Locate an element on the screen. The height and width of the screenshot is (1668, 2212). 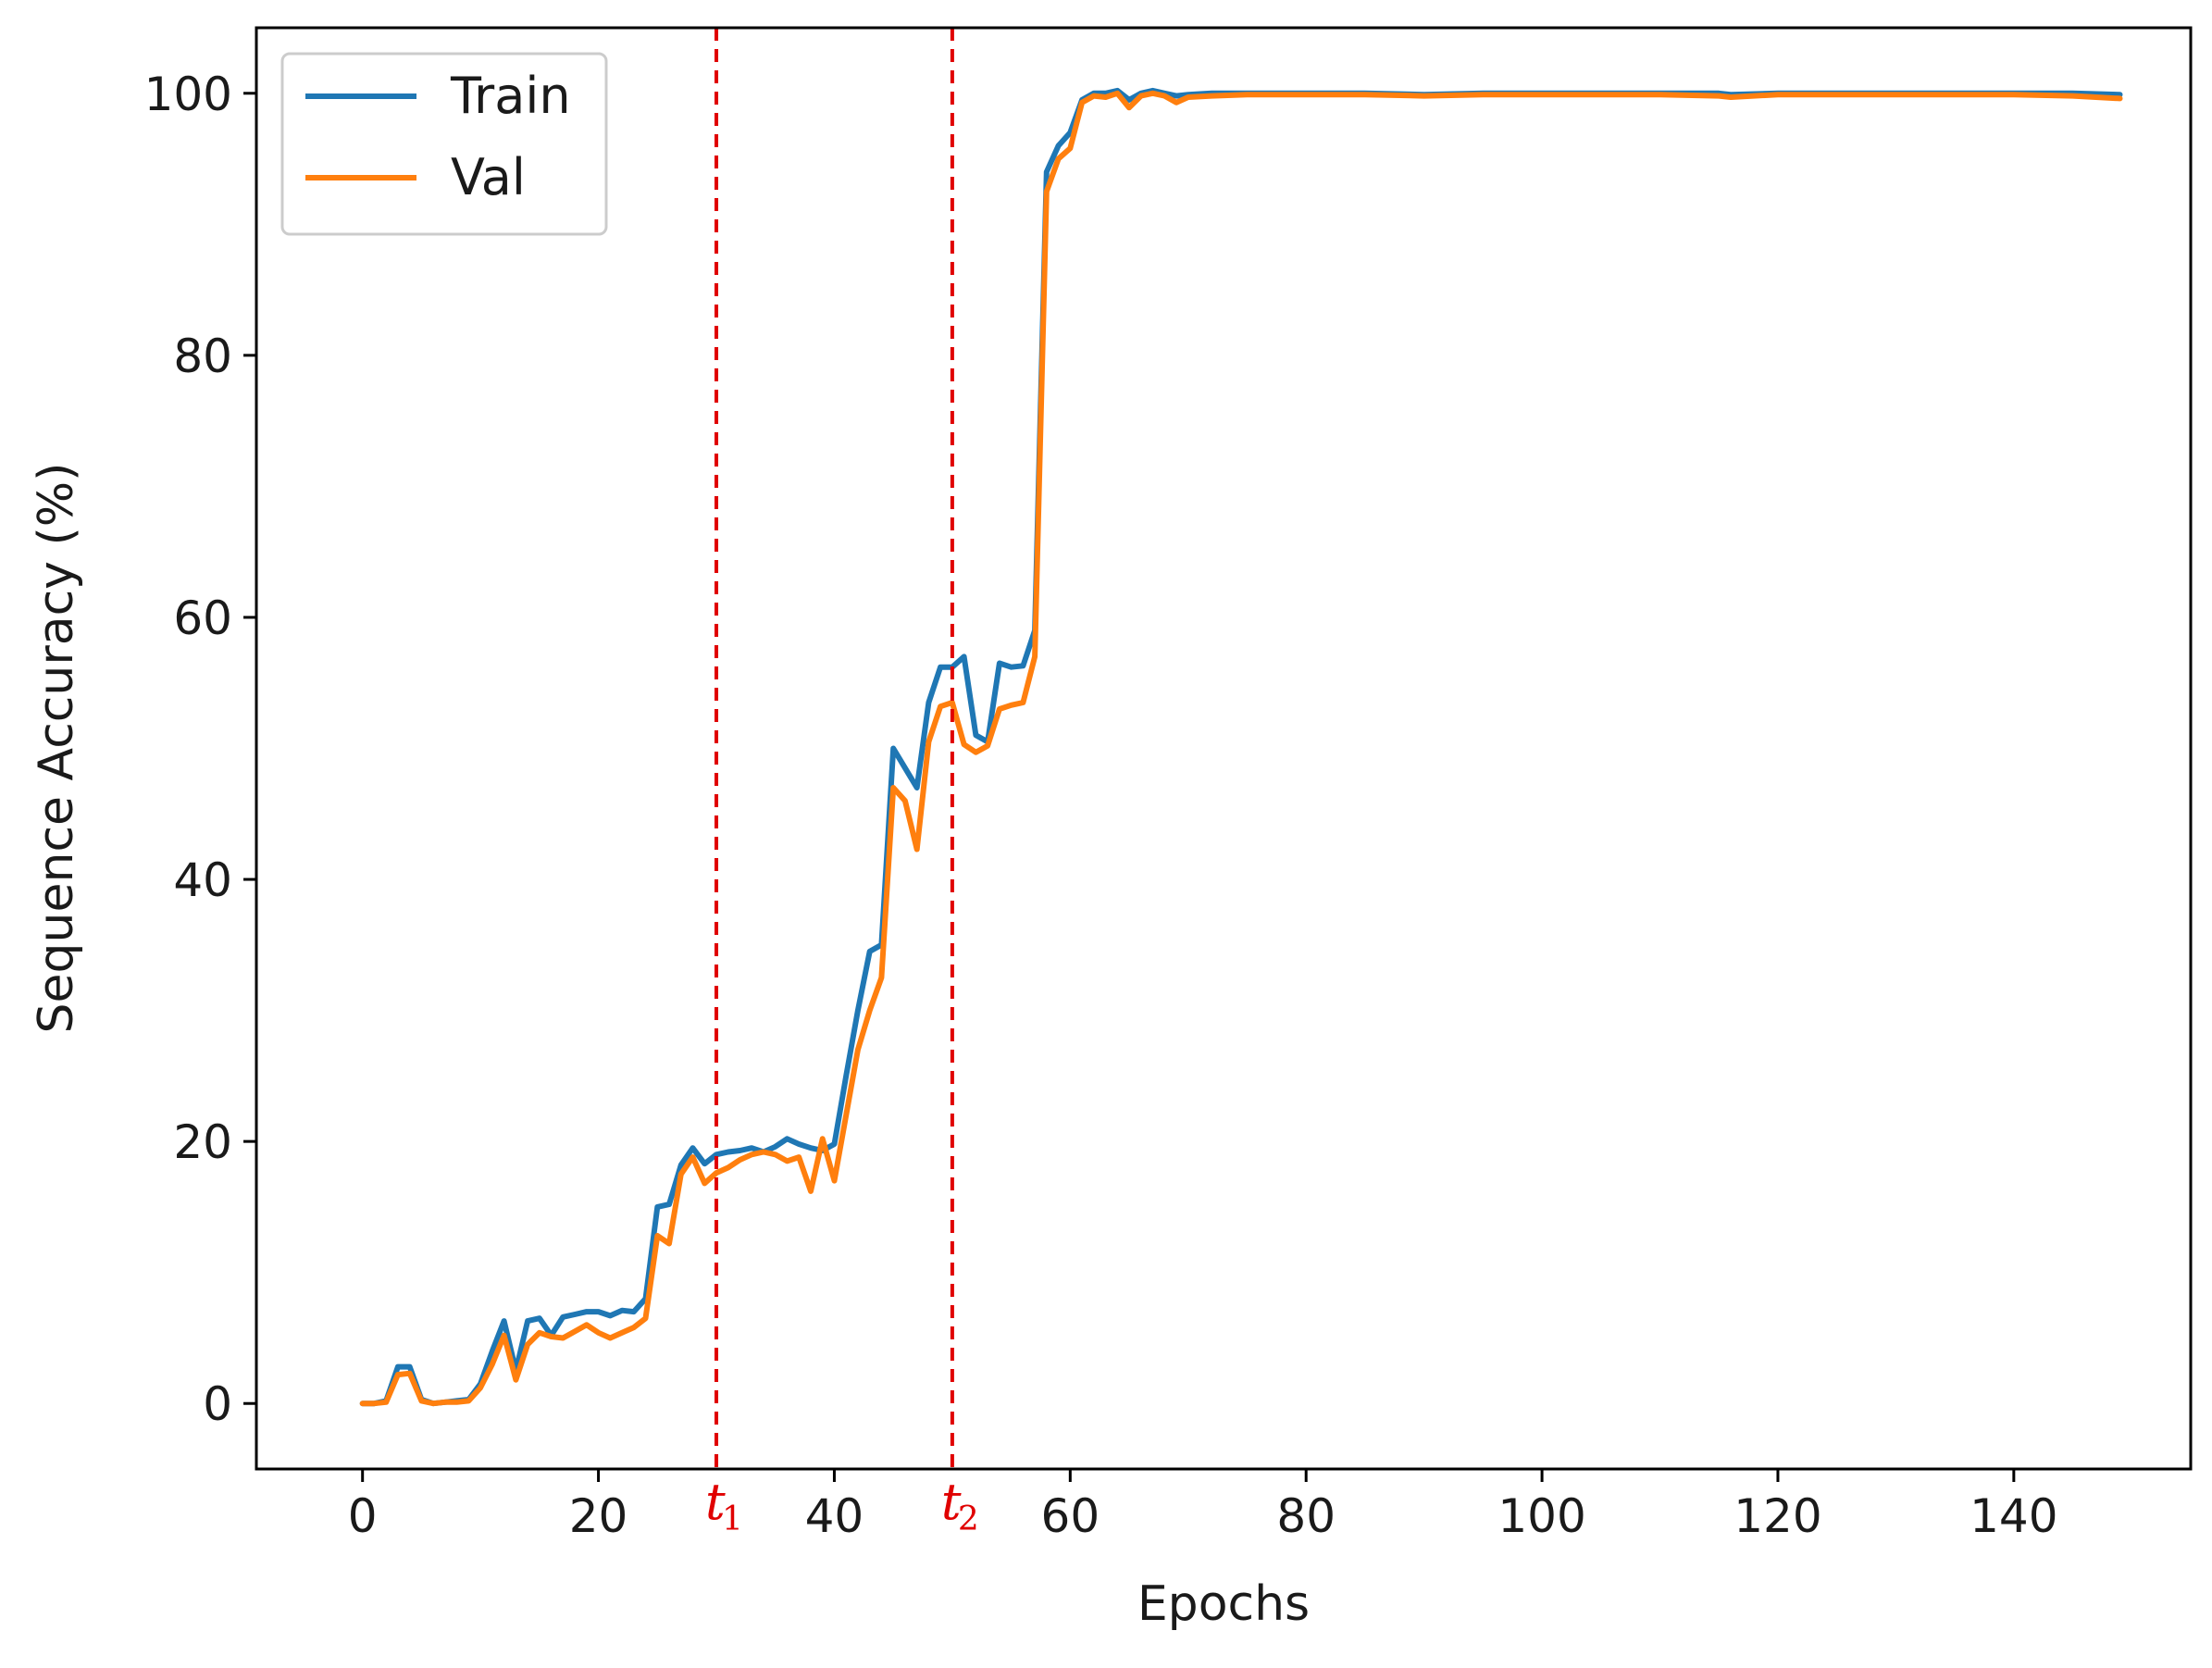
y-tick-label: 80 is located at coordinates (202, 356).